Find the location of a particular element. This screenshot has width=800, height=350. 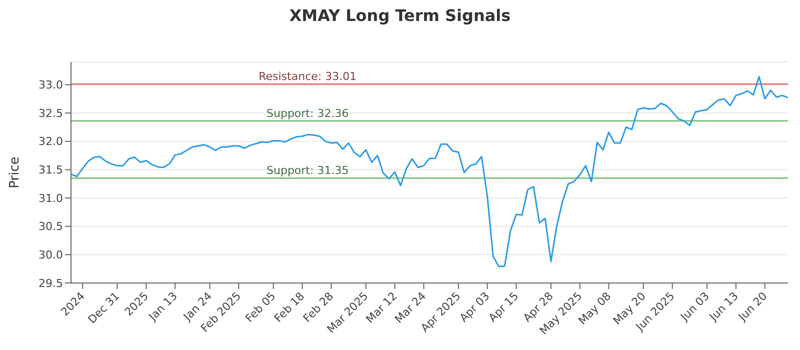

y-tick-label: 30.5 is located at coordinates (50, 227).